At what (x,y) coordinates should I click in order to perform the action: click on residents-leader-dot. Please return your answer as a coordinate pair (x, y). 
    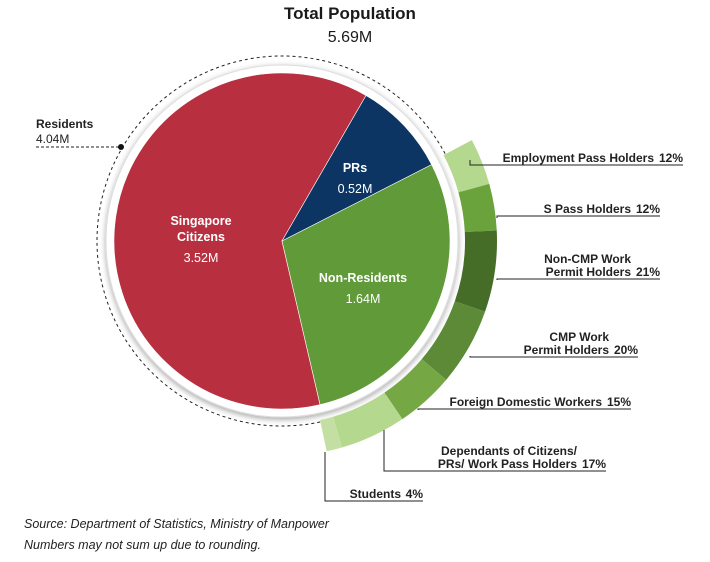
    Looking at the image, I should click on (121, 147).